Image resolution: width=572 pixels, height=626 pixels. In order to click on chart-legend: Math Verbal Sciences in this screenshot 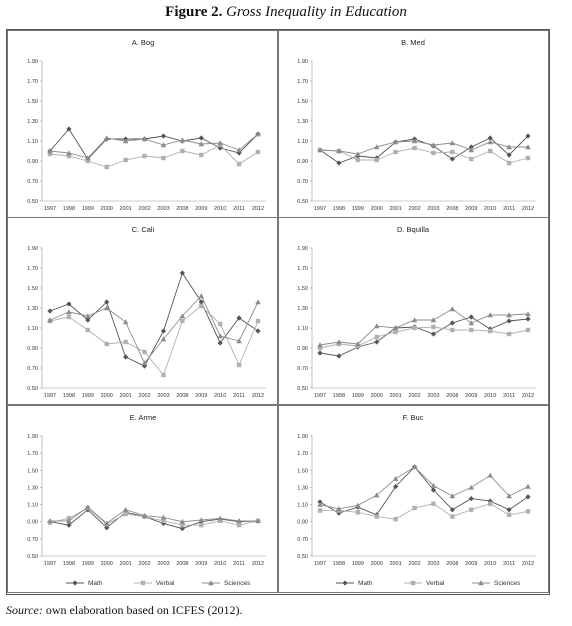, I will do `click(158, 583)`.